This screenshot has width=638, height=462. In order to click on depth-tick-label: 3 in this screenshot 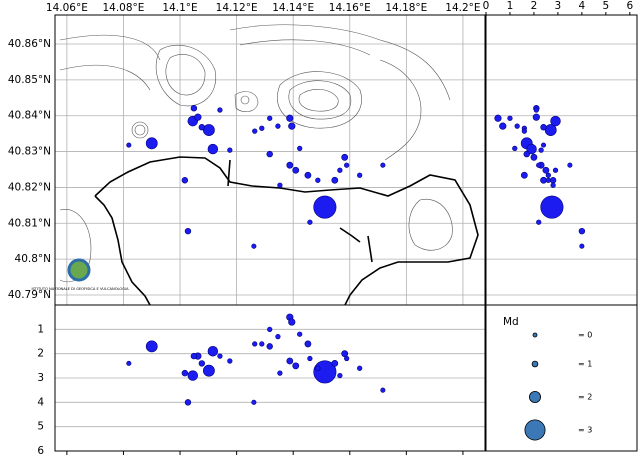, I will do `click(40, 378)`.